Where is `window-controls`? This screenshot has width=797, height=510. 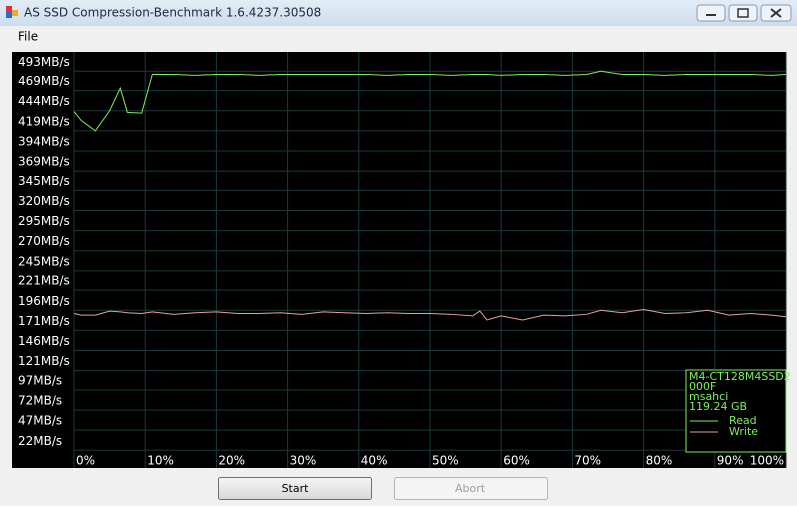
window-controls is located at coordinates (744, 13).